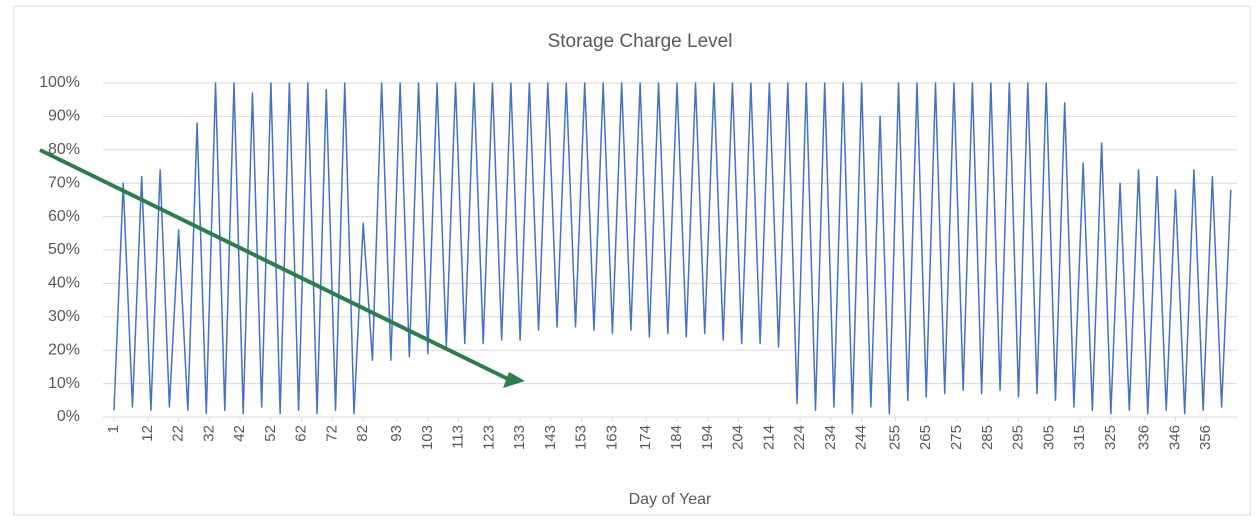 The height and width of the screenshot is (526, 1260). What do you see at coordinates (987, 437) in the screenshot?
I see `x-tick-label: 285` at bounding box center [987, 437].